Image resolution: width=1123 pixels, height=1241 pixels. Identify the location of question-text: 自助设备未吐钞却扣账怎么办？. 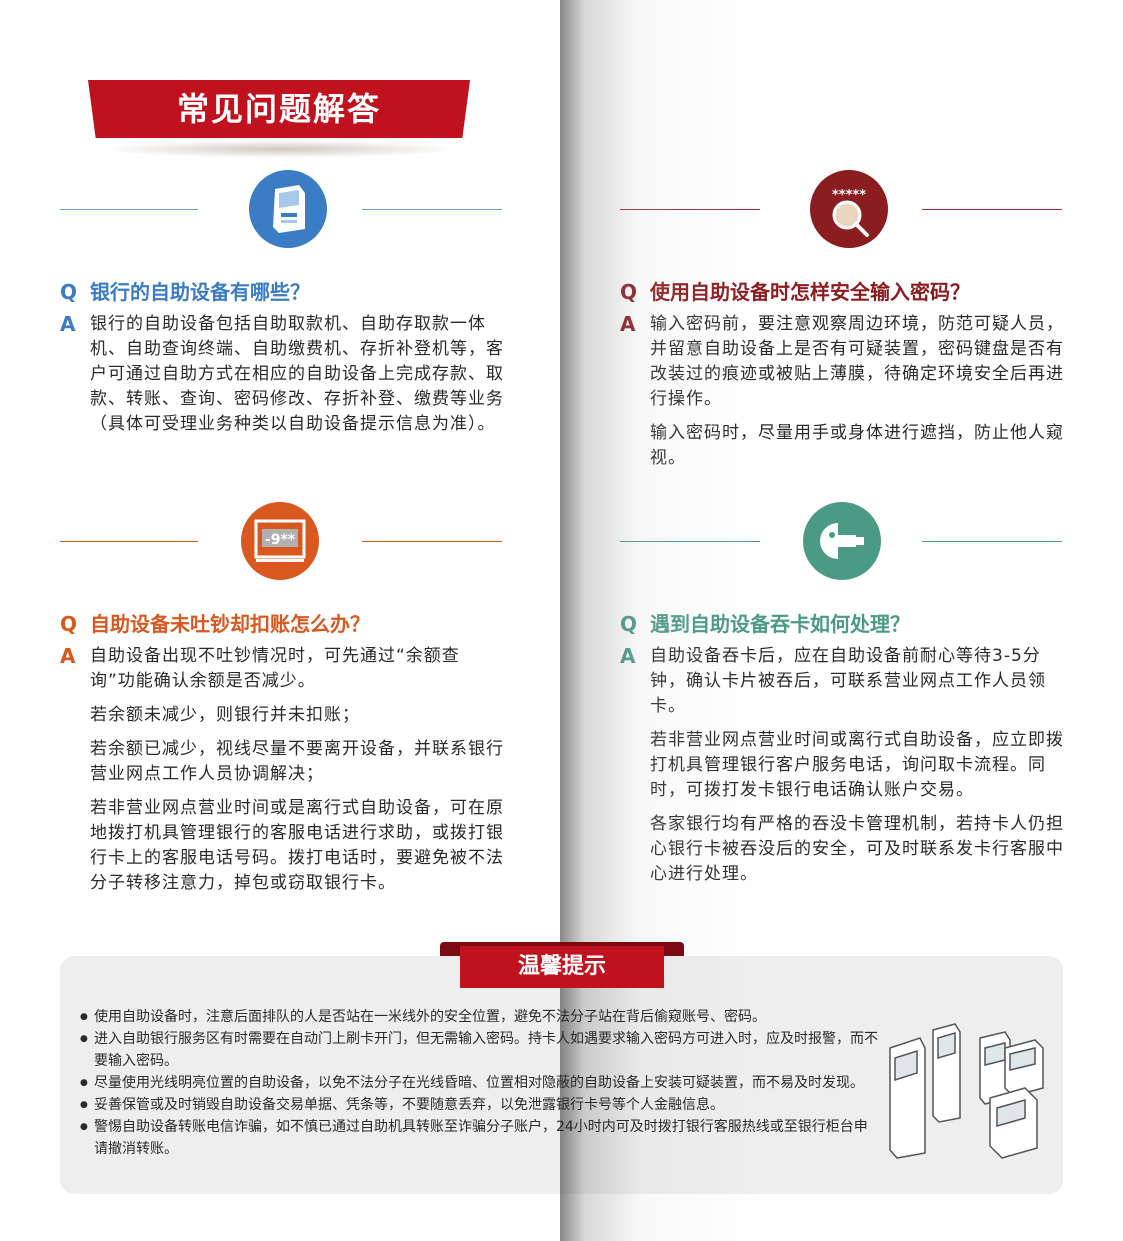
(230, 624).